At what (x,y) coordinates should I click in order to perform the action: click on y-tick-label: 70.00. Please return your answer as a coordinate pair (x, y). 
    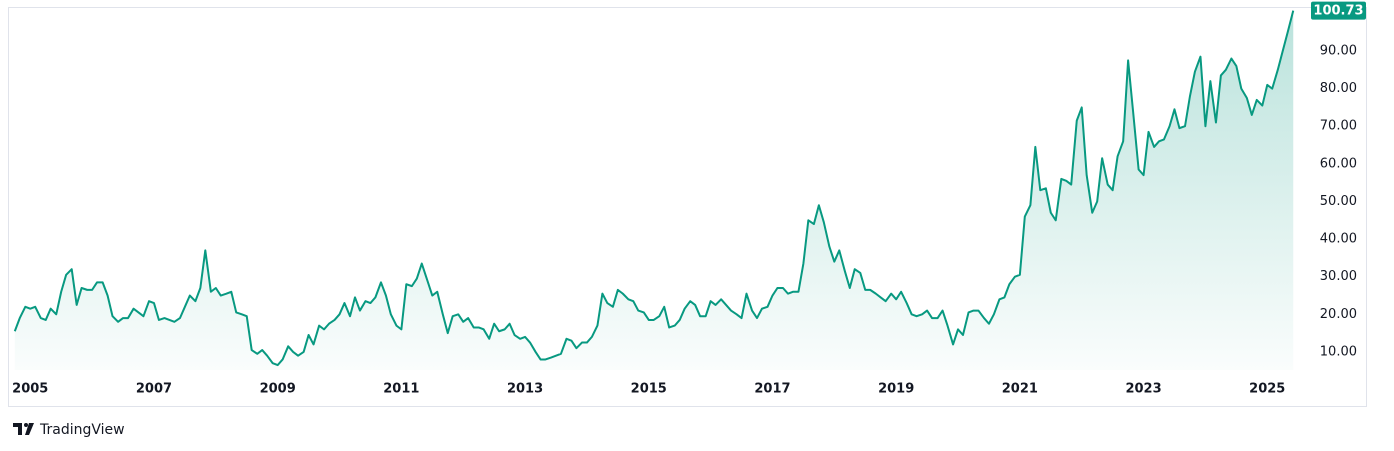
    Looking at the image, I should click on (1338, 126).